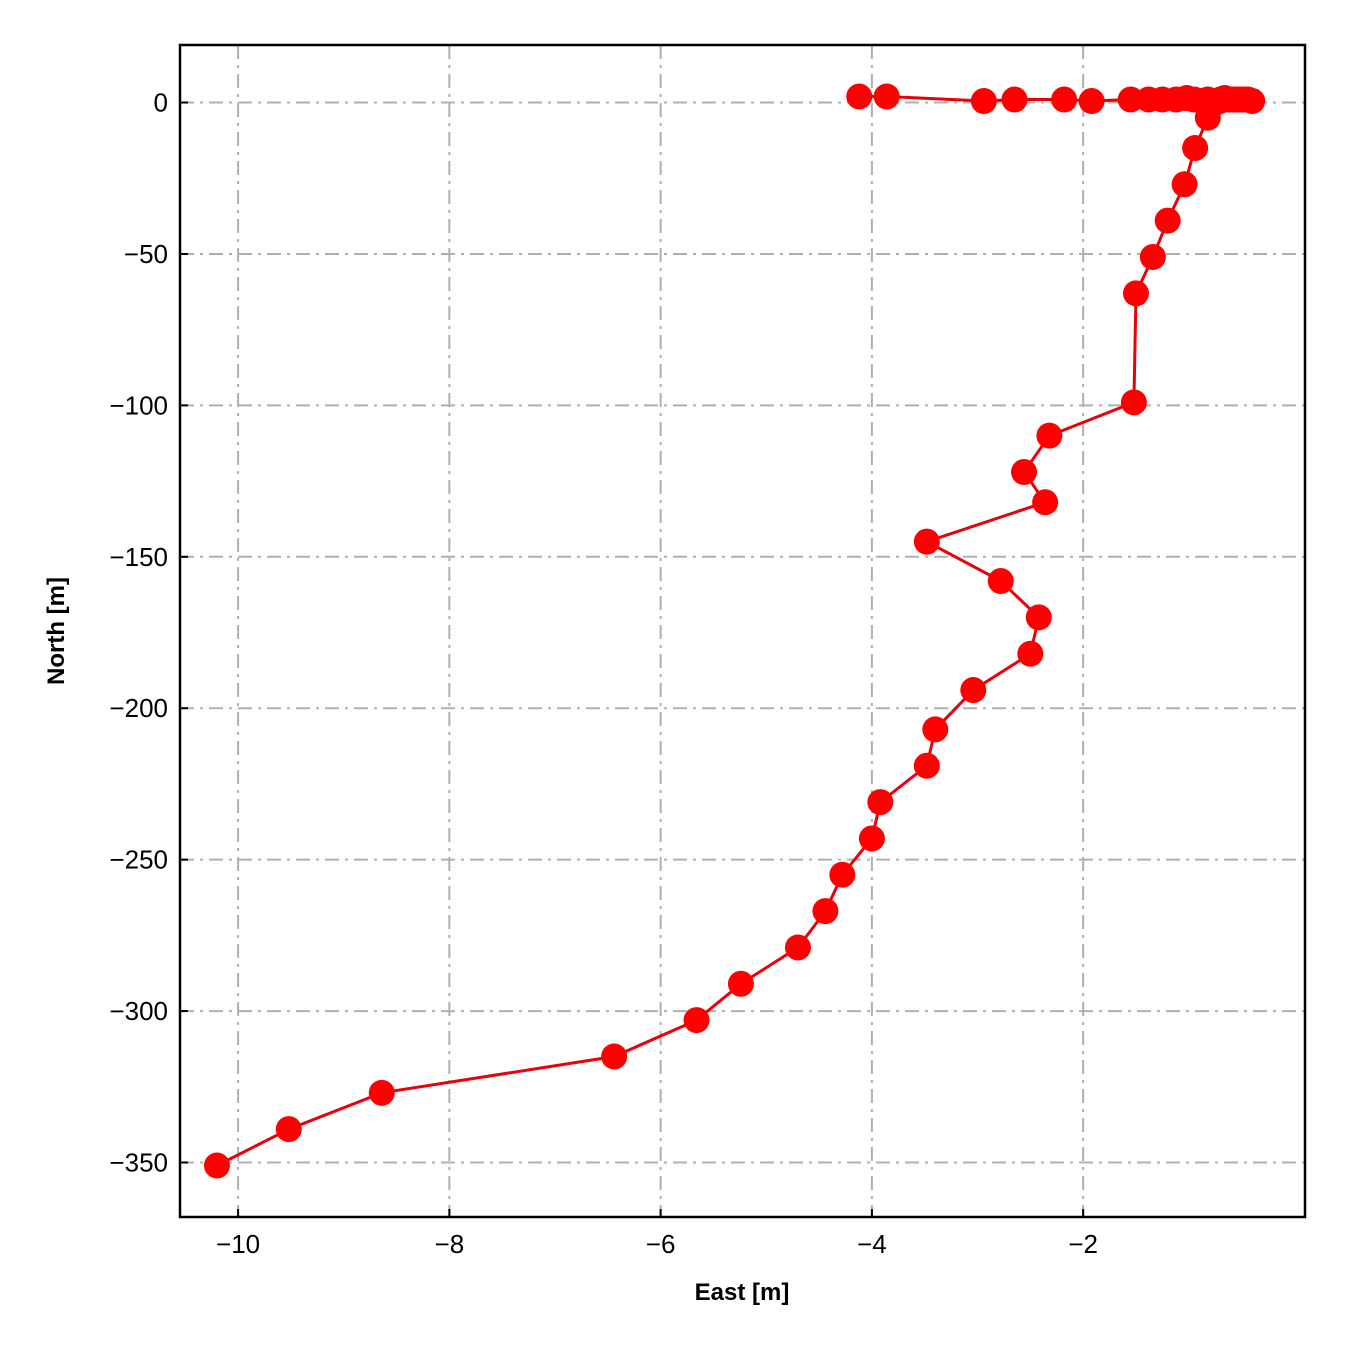 This screenshot has height=1350, width=1350. What do you see at coordinates (742, 1292) in the screenshot?
I see `x-axis-label: East [m]` at bounding box center [742, 1292].